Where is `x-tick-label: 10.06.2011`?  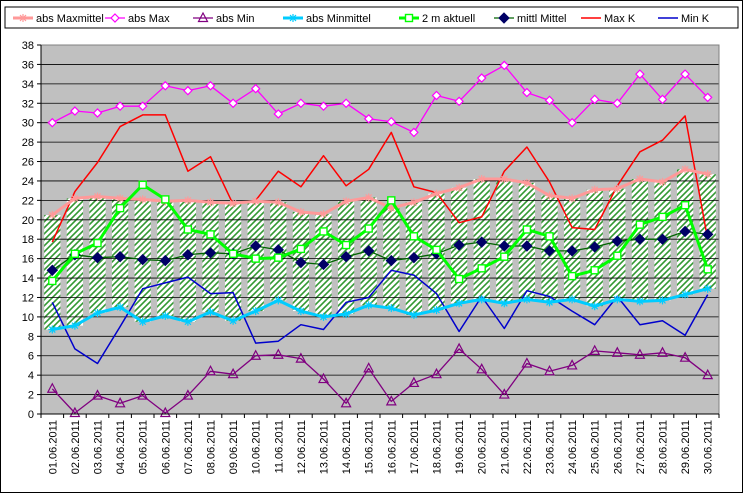
x-tick-label: 10.06.2011 is located at coordinates (257, 447).